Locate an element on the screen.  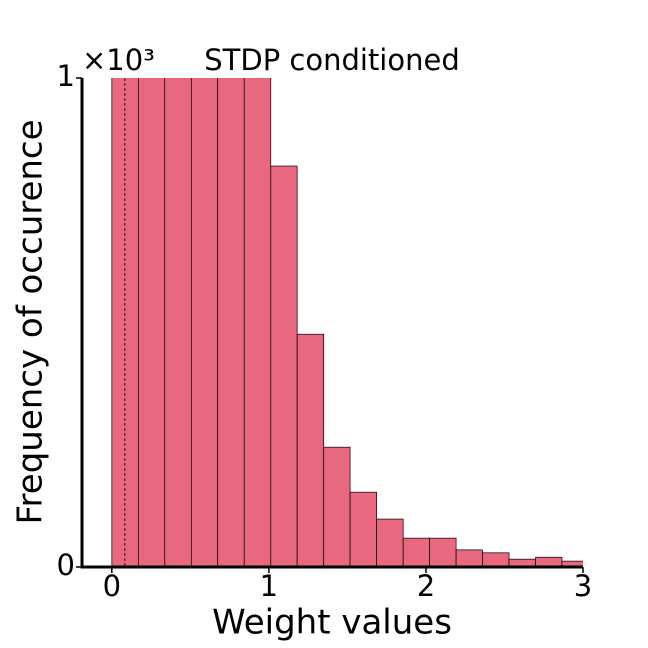
x-tick-label: 3 is located at coordinates (583, 586).